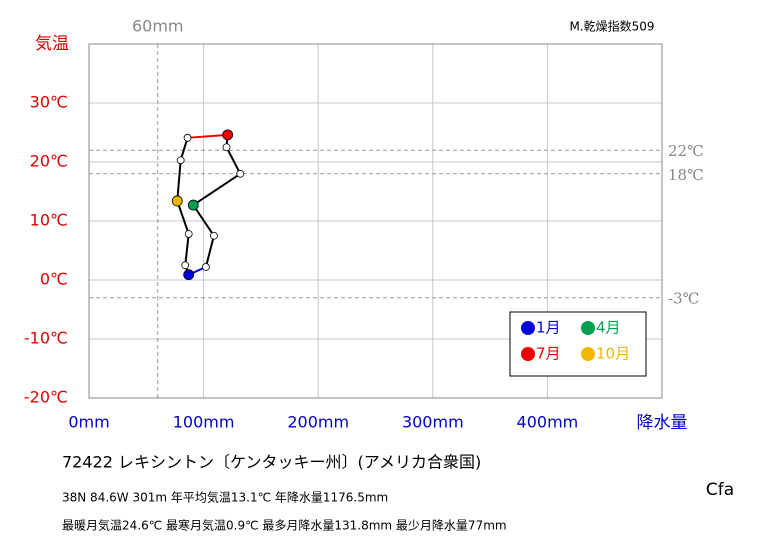  Describe the element at coordinates (158, 26) in the screenshot. I see `reference-label: 60mm` at that location.